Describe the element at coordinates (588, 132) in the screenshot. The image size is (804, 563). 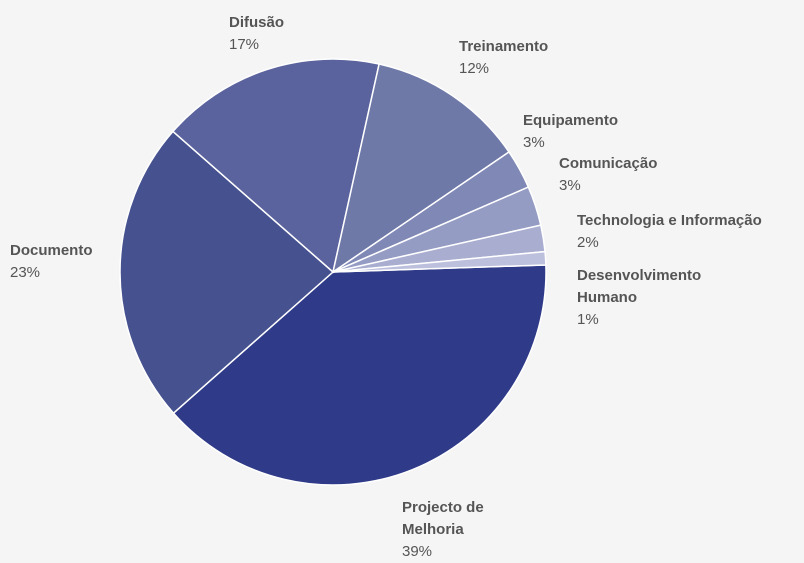
I see `slice-label: Equipamento 3%` at that location.